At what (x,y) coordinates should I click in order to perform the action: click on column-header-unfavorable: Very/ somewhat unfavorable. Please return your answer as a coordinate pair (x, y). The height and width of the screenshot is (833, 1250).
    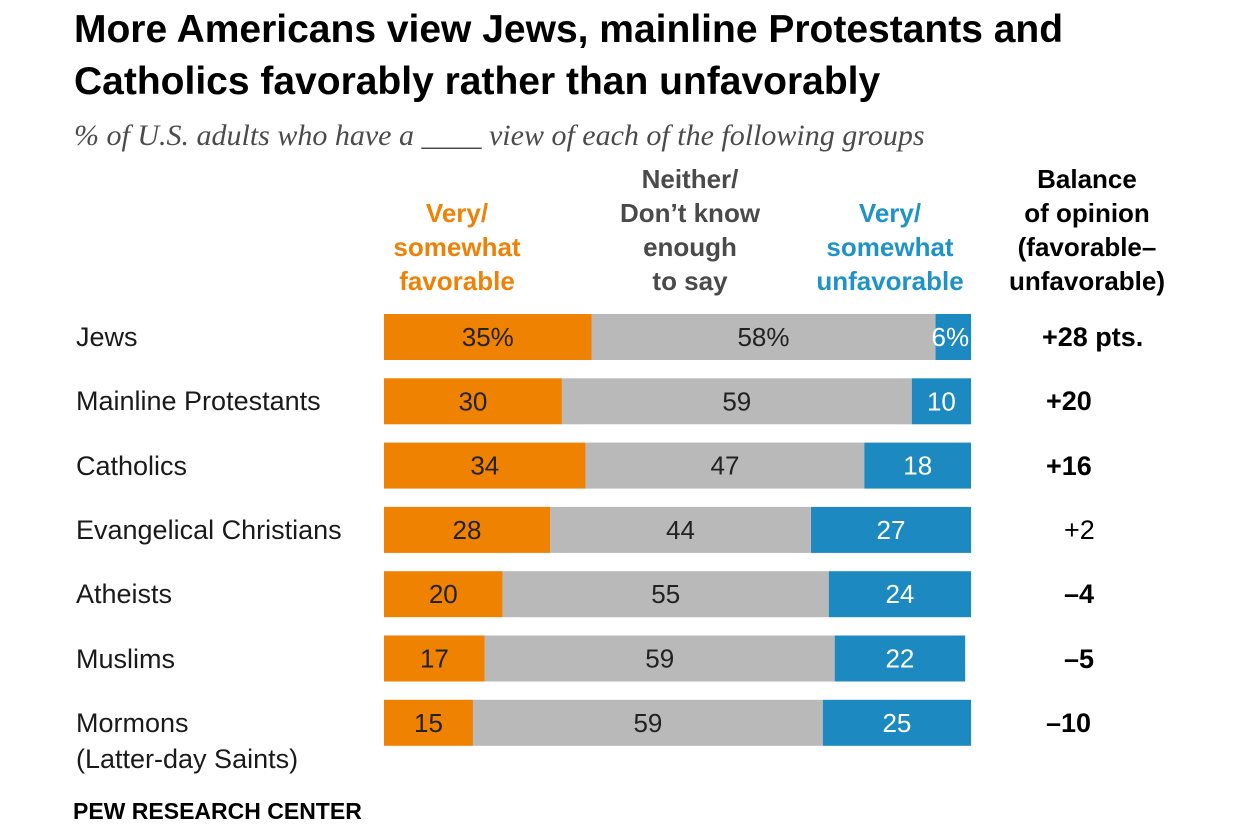
    Looking at the image, I should click on (890, 247).